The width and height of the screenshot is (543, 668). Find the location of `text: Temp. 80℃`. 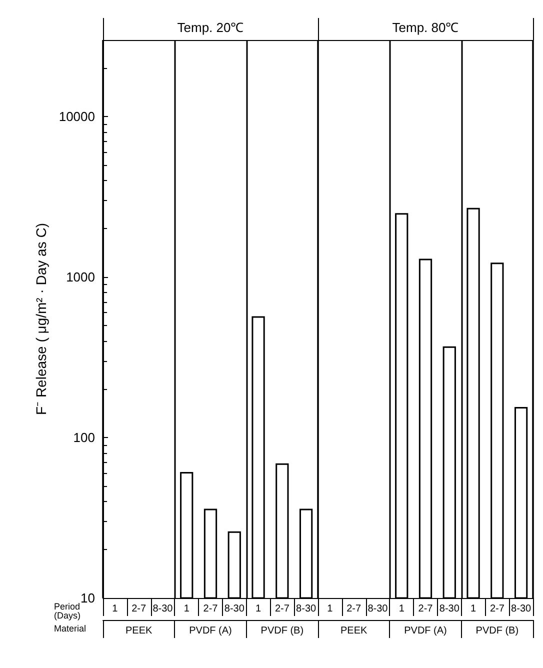

text: Temp. 80℃ is located at coordinates (425, 27).